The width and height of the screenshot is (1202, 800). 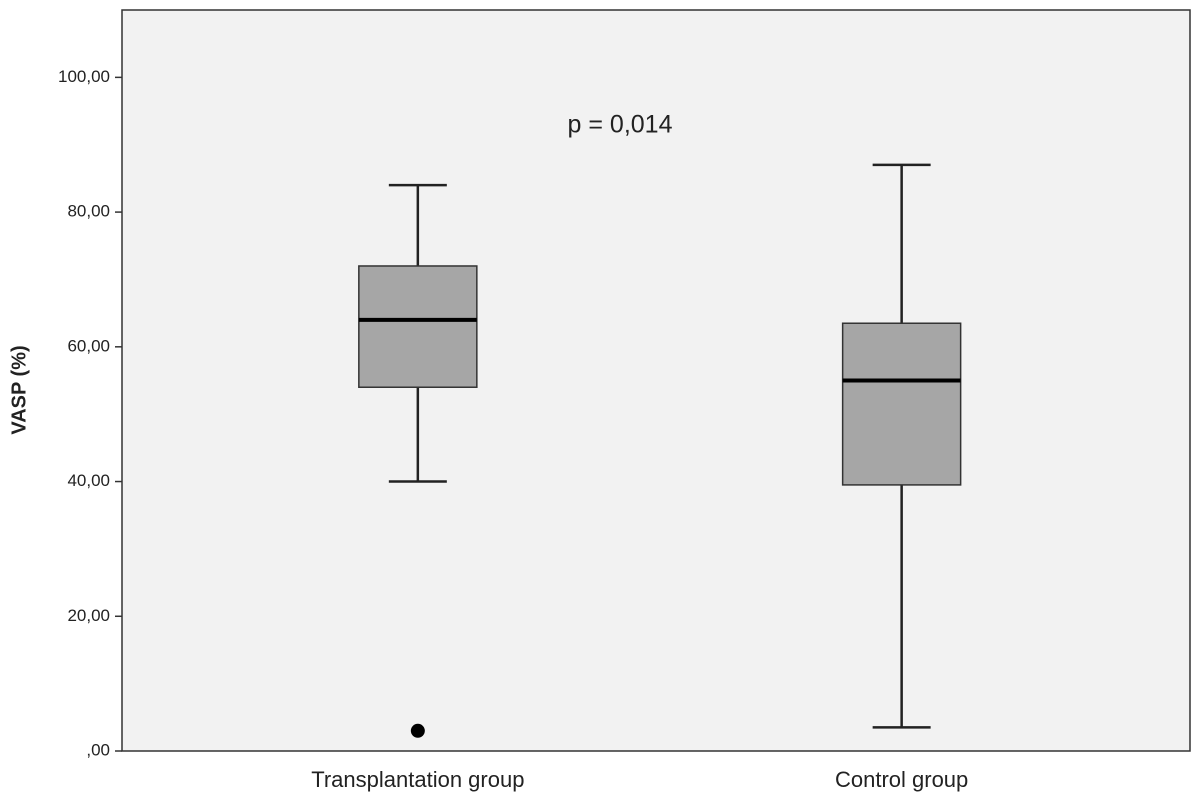 I want to click on annotation: p = 0,014, so click(x=620, y=125).